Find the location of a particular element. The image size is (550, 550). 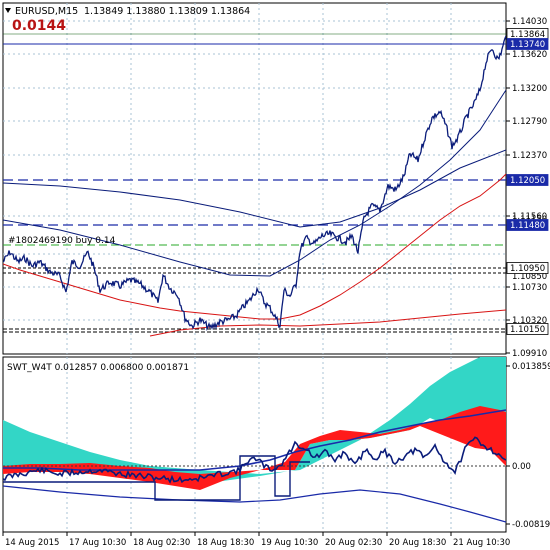

step-line is located at coordinates (156, 478).